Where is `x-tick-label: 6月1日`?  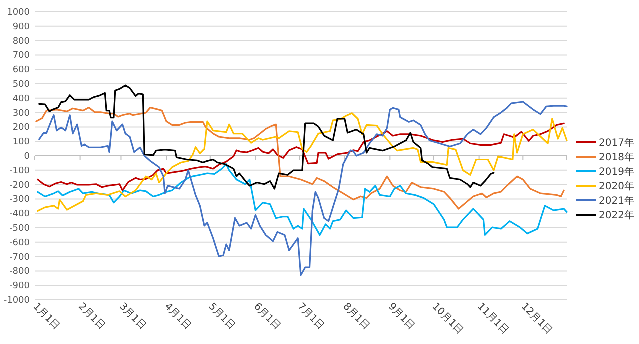 x-tick-label: 6月1日 is located at coordinates (267, 316).